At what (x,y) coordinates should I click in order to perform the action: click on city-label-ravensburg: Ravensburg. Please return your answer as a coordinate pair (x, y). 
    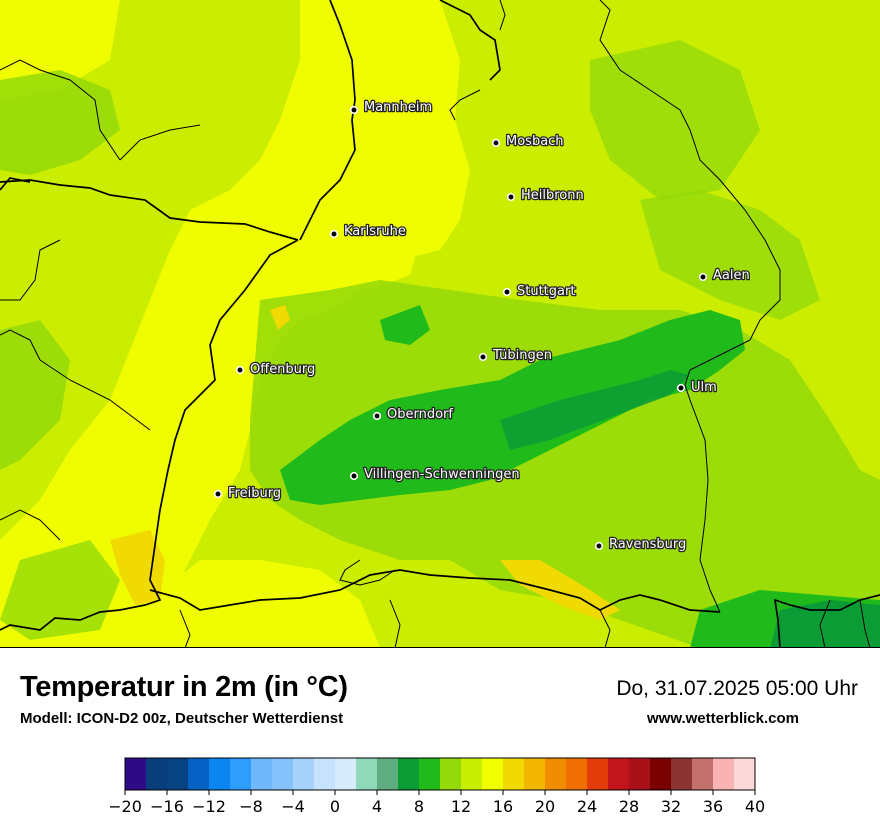
    Looking at the image, I should click on (647, 544).